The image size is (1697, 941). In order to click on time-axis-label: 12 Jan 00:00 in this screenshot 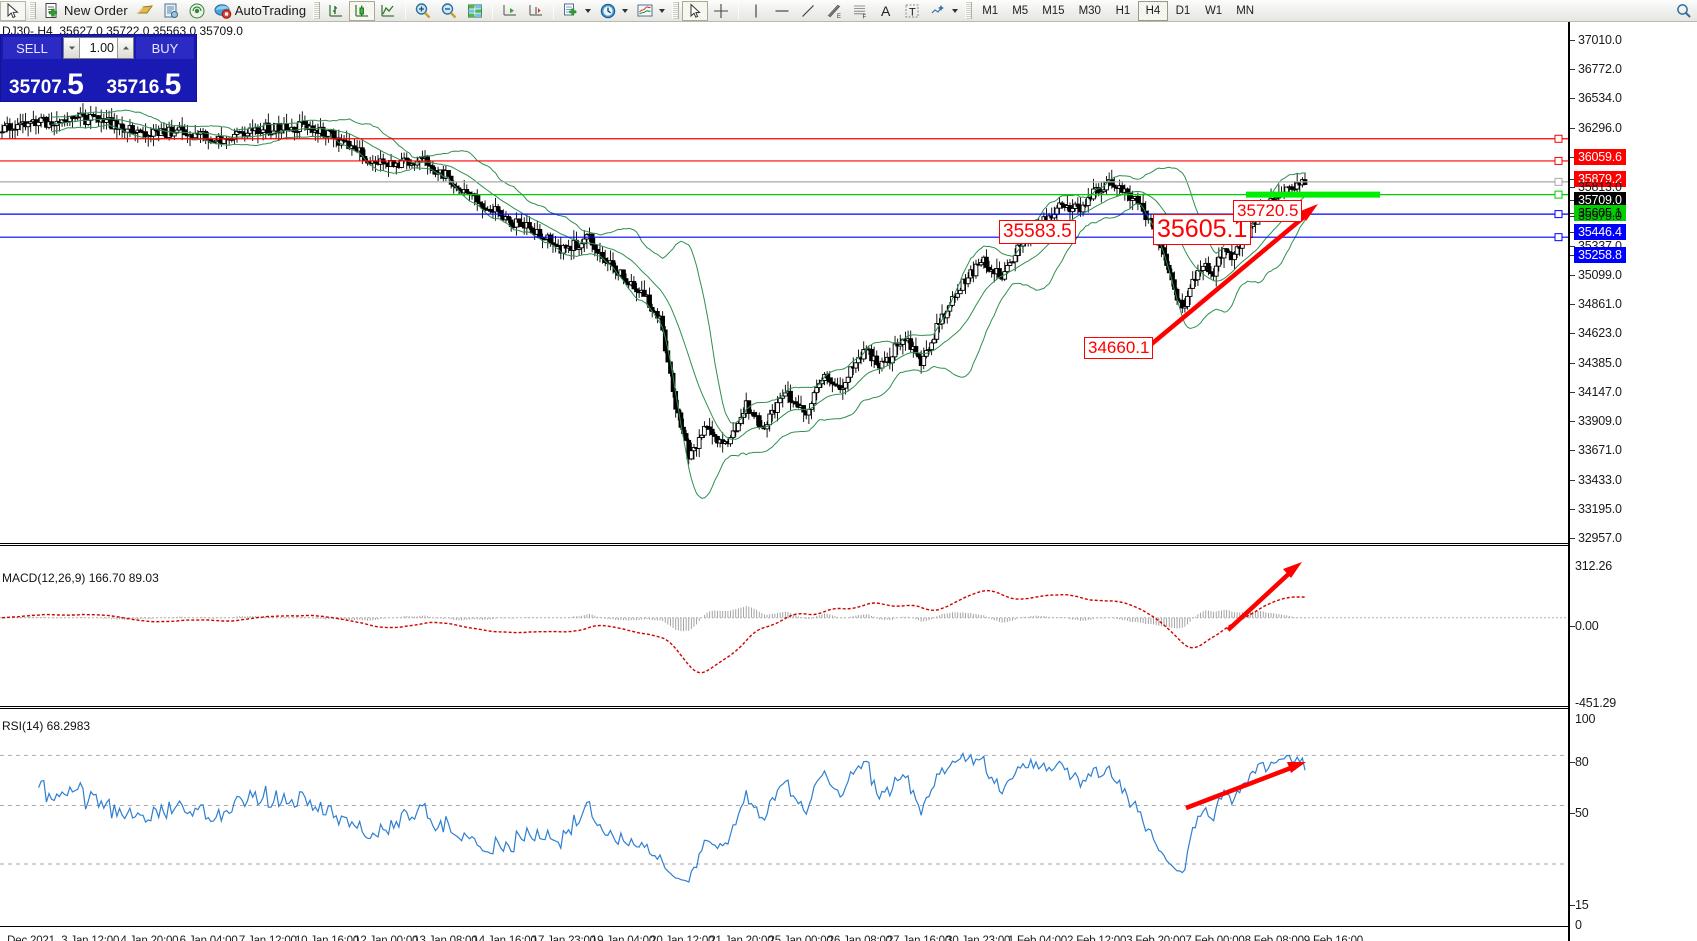, I will do `click(386, 938)`.